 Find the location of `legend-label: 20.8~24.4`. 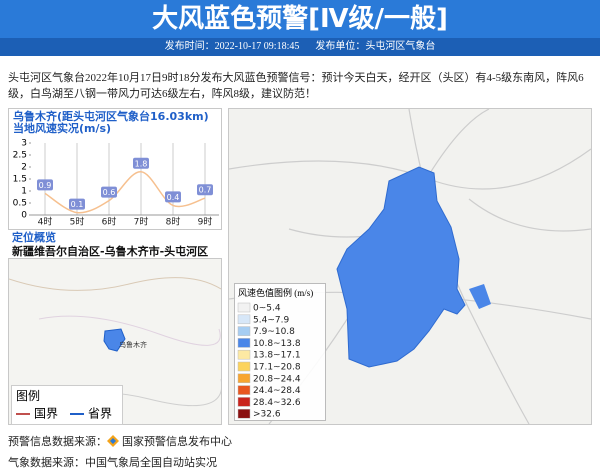

legend-label: 20.8~24.4 is located at coordinates (277, 379).